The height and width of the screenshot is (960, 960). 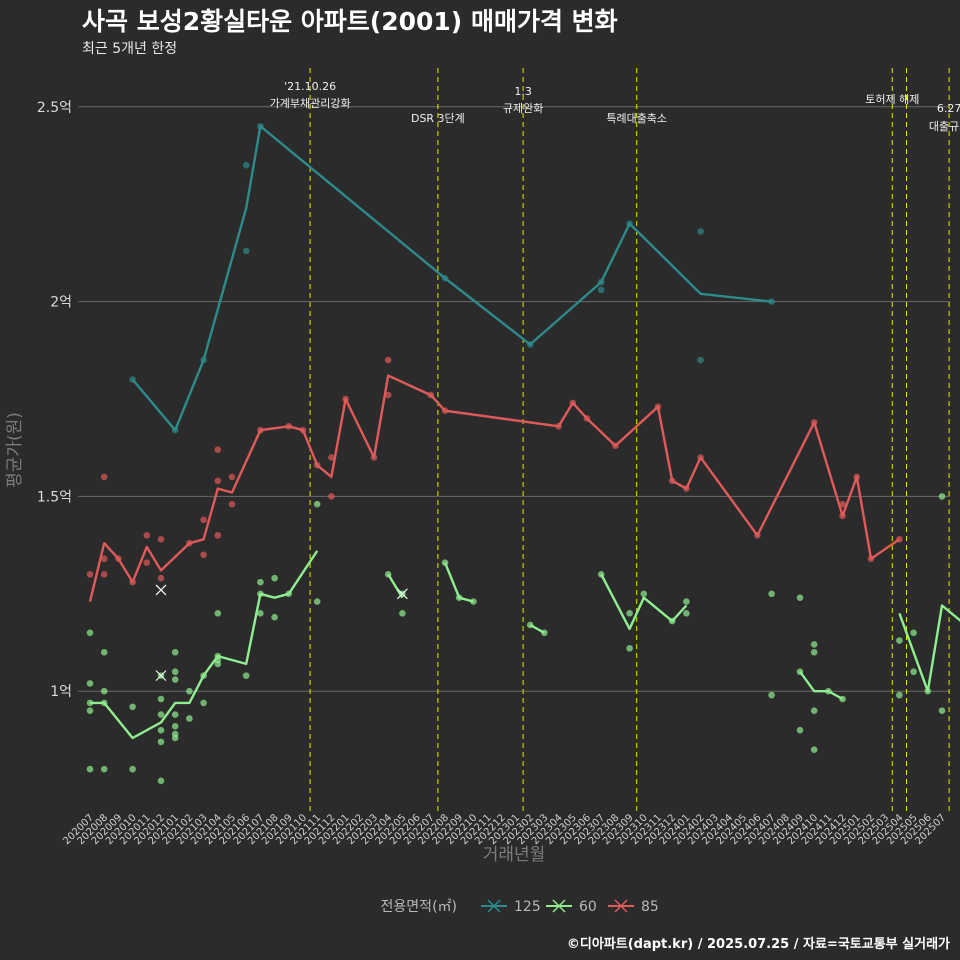 What do you see at coordinates (523, 108) in the screenshot?
I see `event-annotation: 규제완화` at bounding box center [523, 108].